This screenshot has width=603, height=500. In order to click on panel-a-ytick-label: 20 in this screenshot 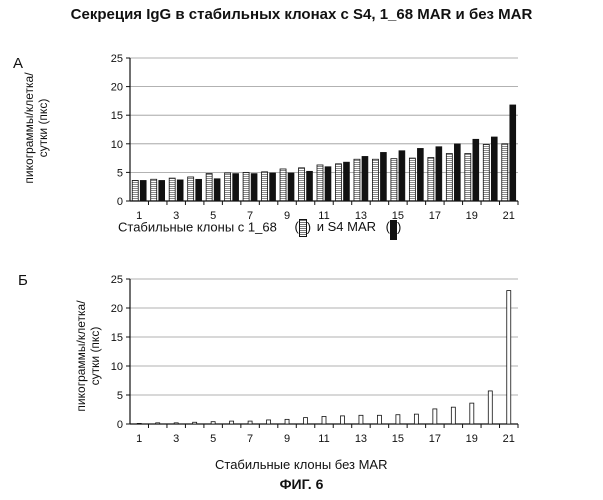, I will do `click(117, 88)`.